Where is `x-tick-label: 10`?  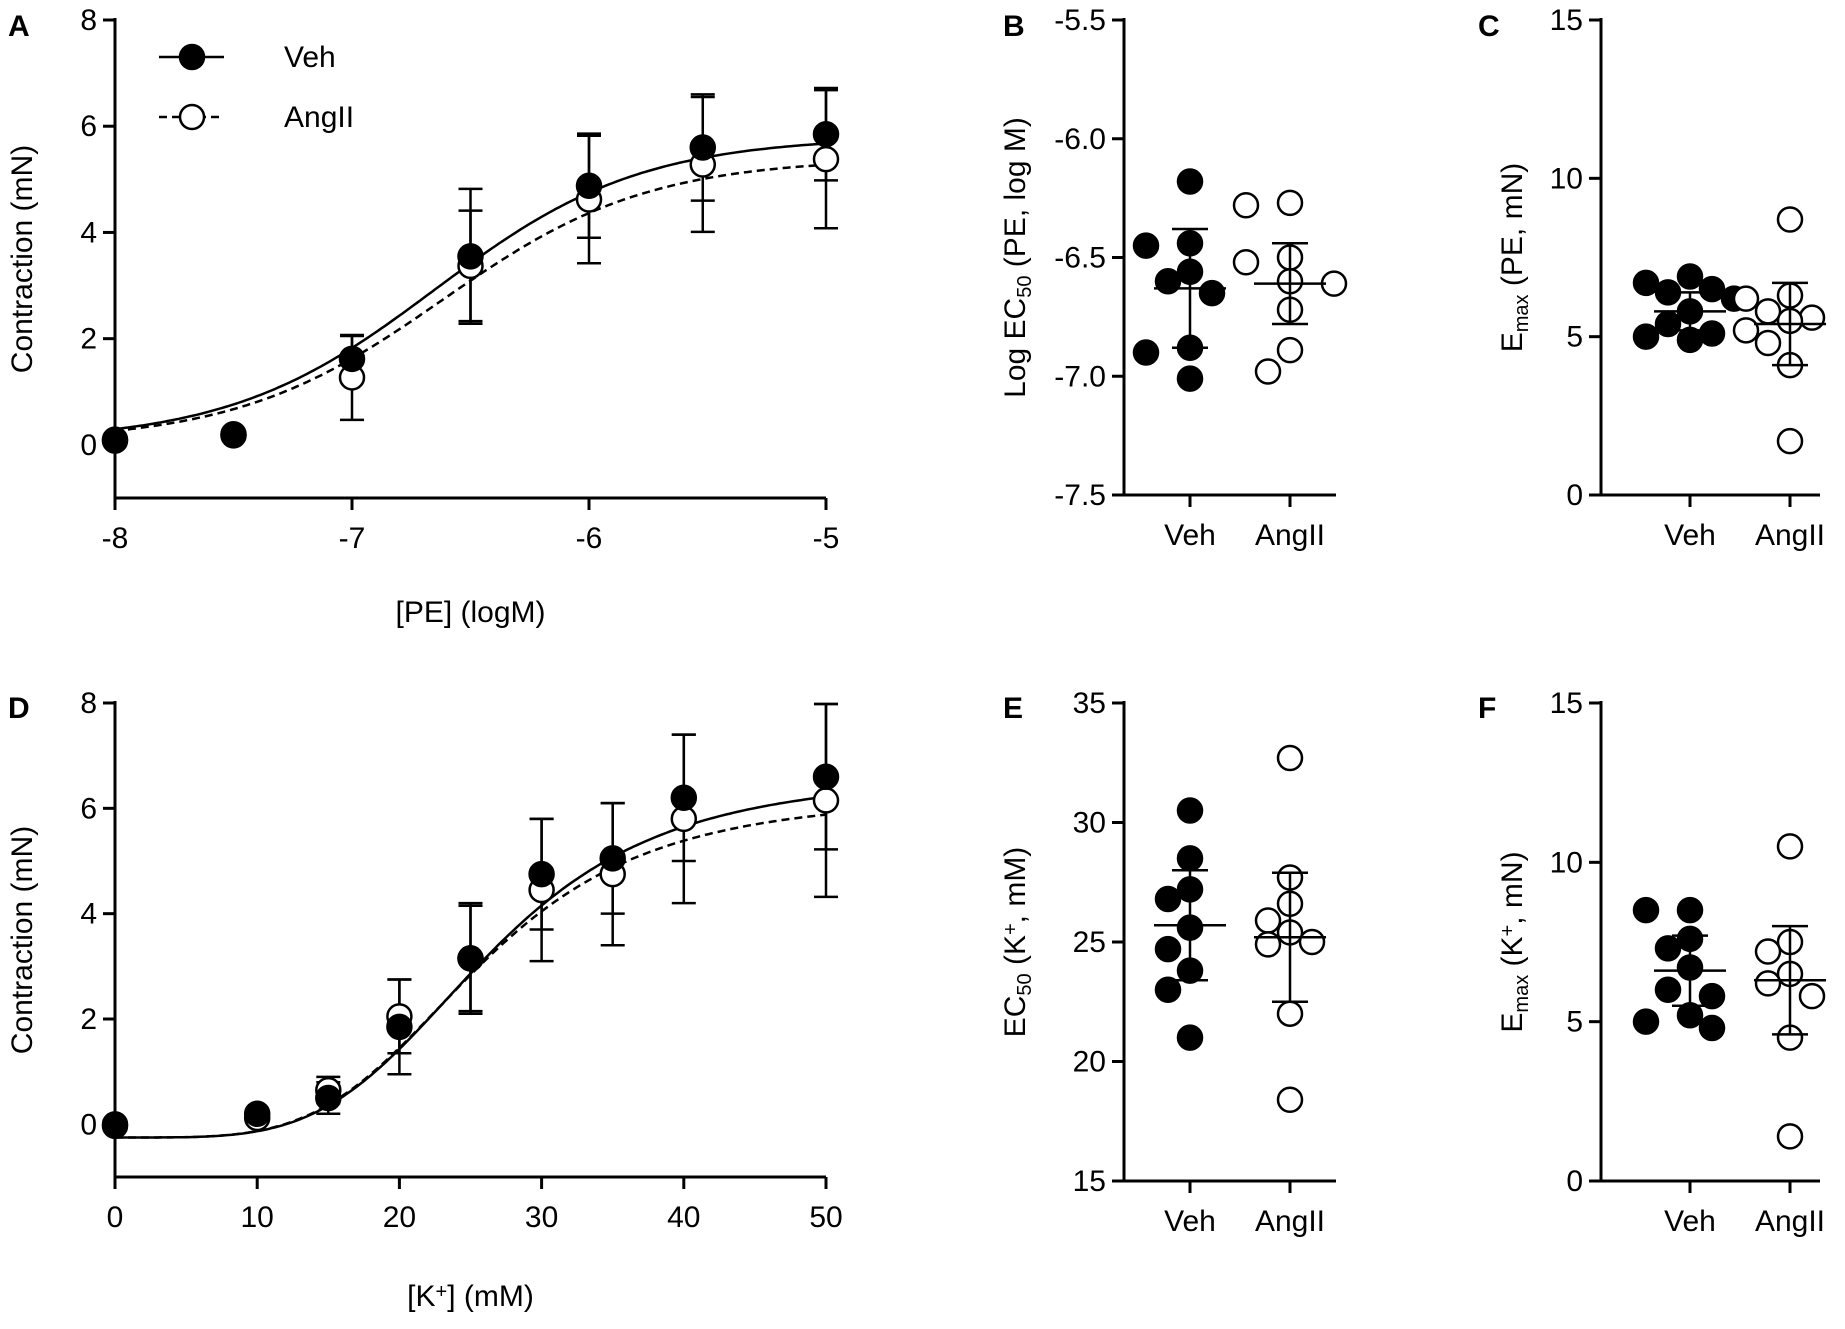
x-tick-label: 10 is located at coordinates (257, 1217).